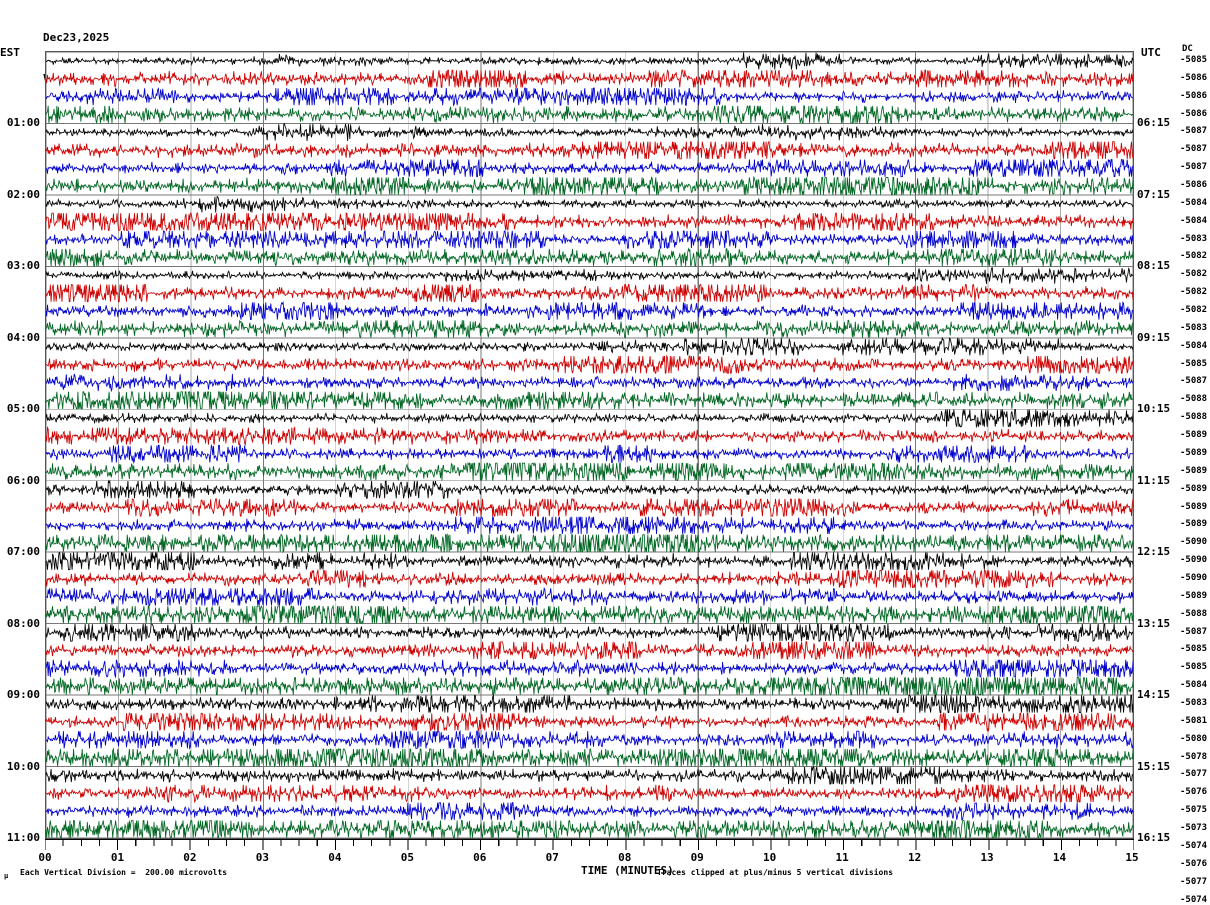 The height and width of the screenshot is (905, 1210). I want to click on right-axis-timezone-label: UTC, so click(1151, 52).